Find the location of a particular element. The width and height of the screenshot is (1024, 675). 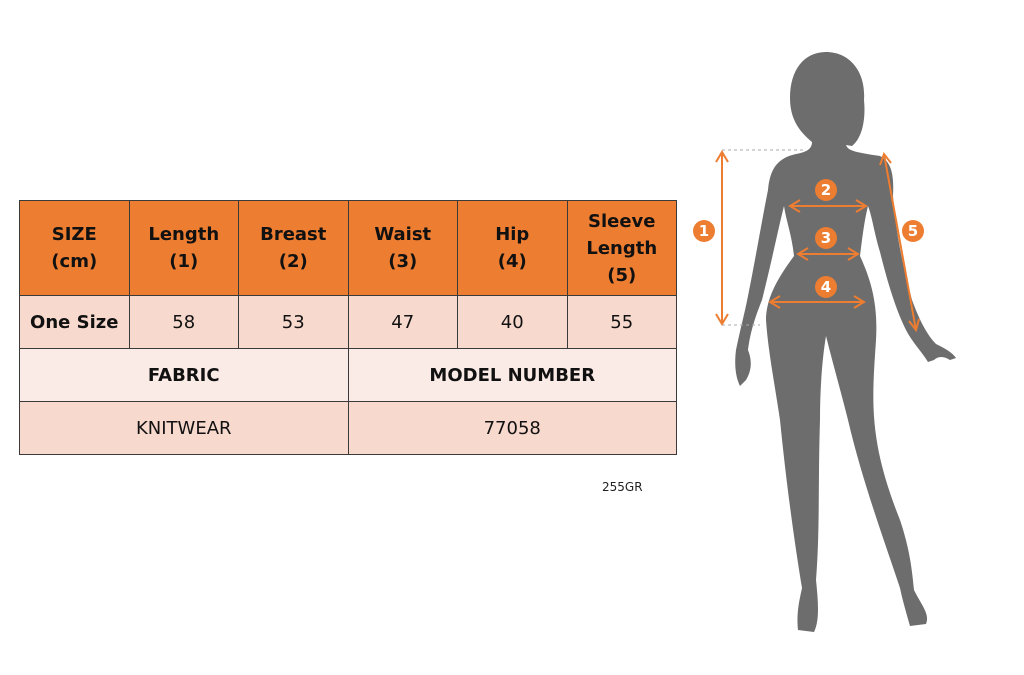

length-value: 58 is located at coordinates (183, 322).